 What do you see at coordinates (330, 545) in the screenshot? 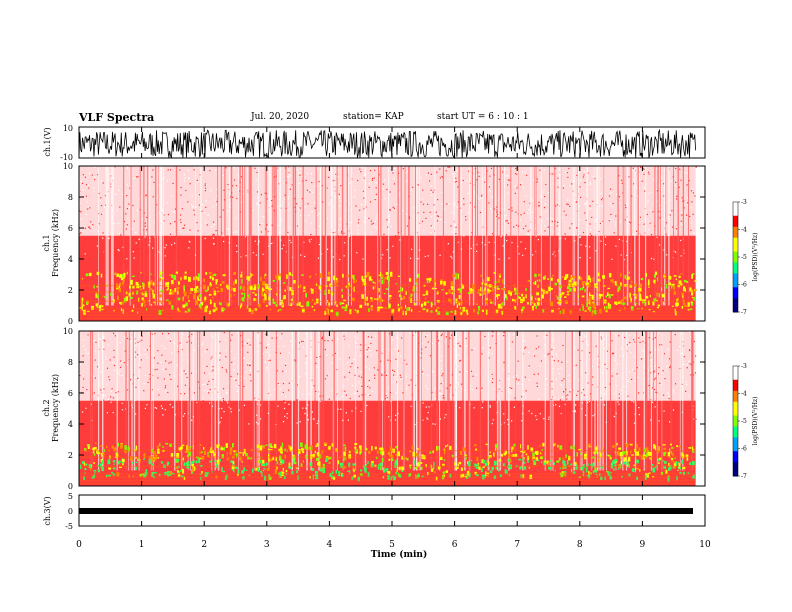
I see `xtick-label: 4` at bounding box center [330, 545].